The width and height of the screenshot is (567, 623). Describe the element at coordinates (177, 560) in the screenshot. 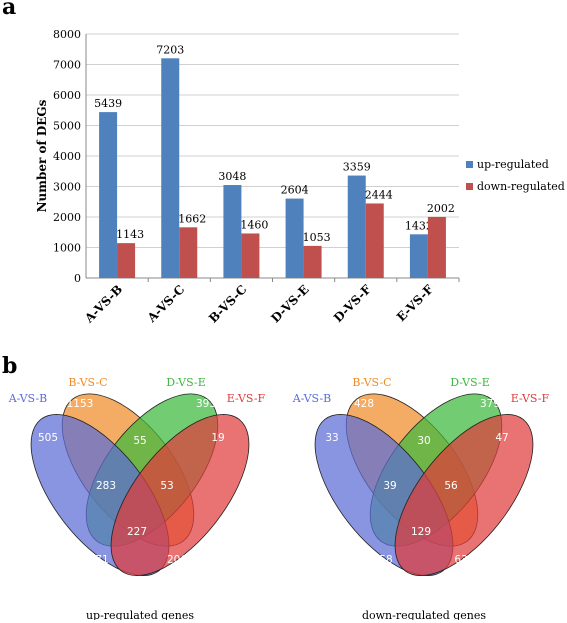

I see `venn-region-count: 206` at that location.